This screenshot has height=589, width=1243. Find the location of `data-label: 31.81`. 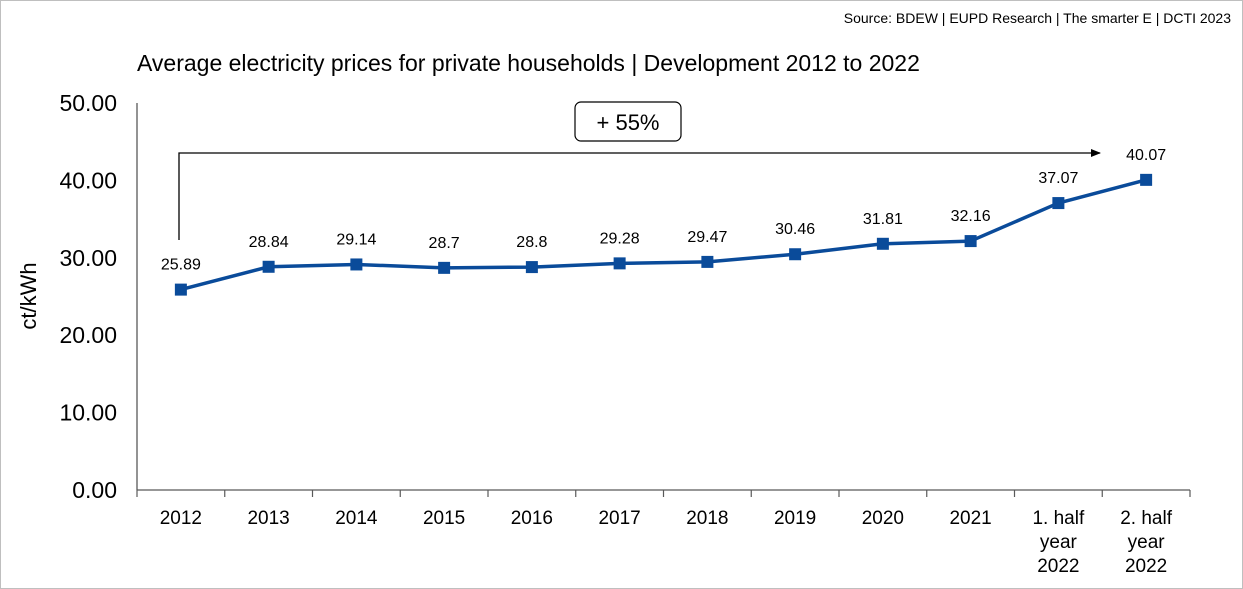

data-label: 31.81 is located at coordinates (883, 219).